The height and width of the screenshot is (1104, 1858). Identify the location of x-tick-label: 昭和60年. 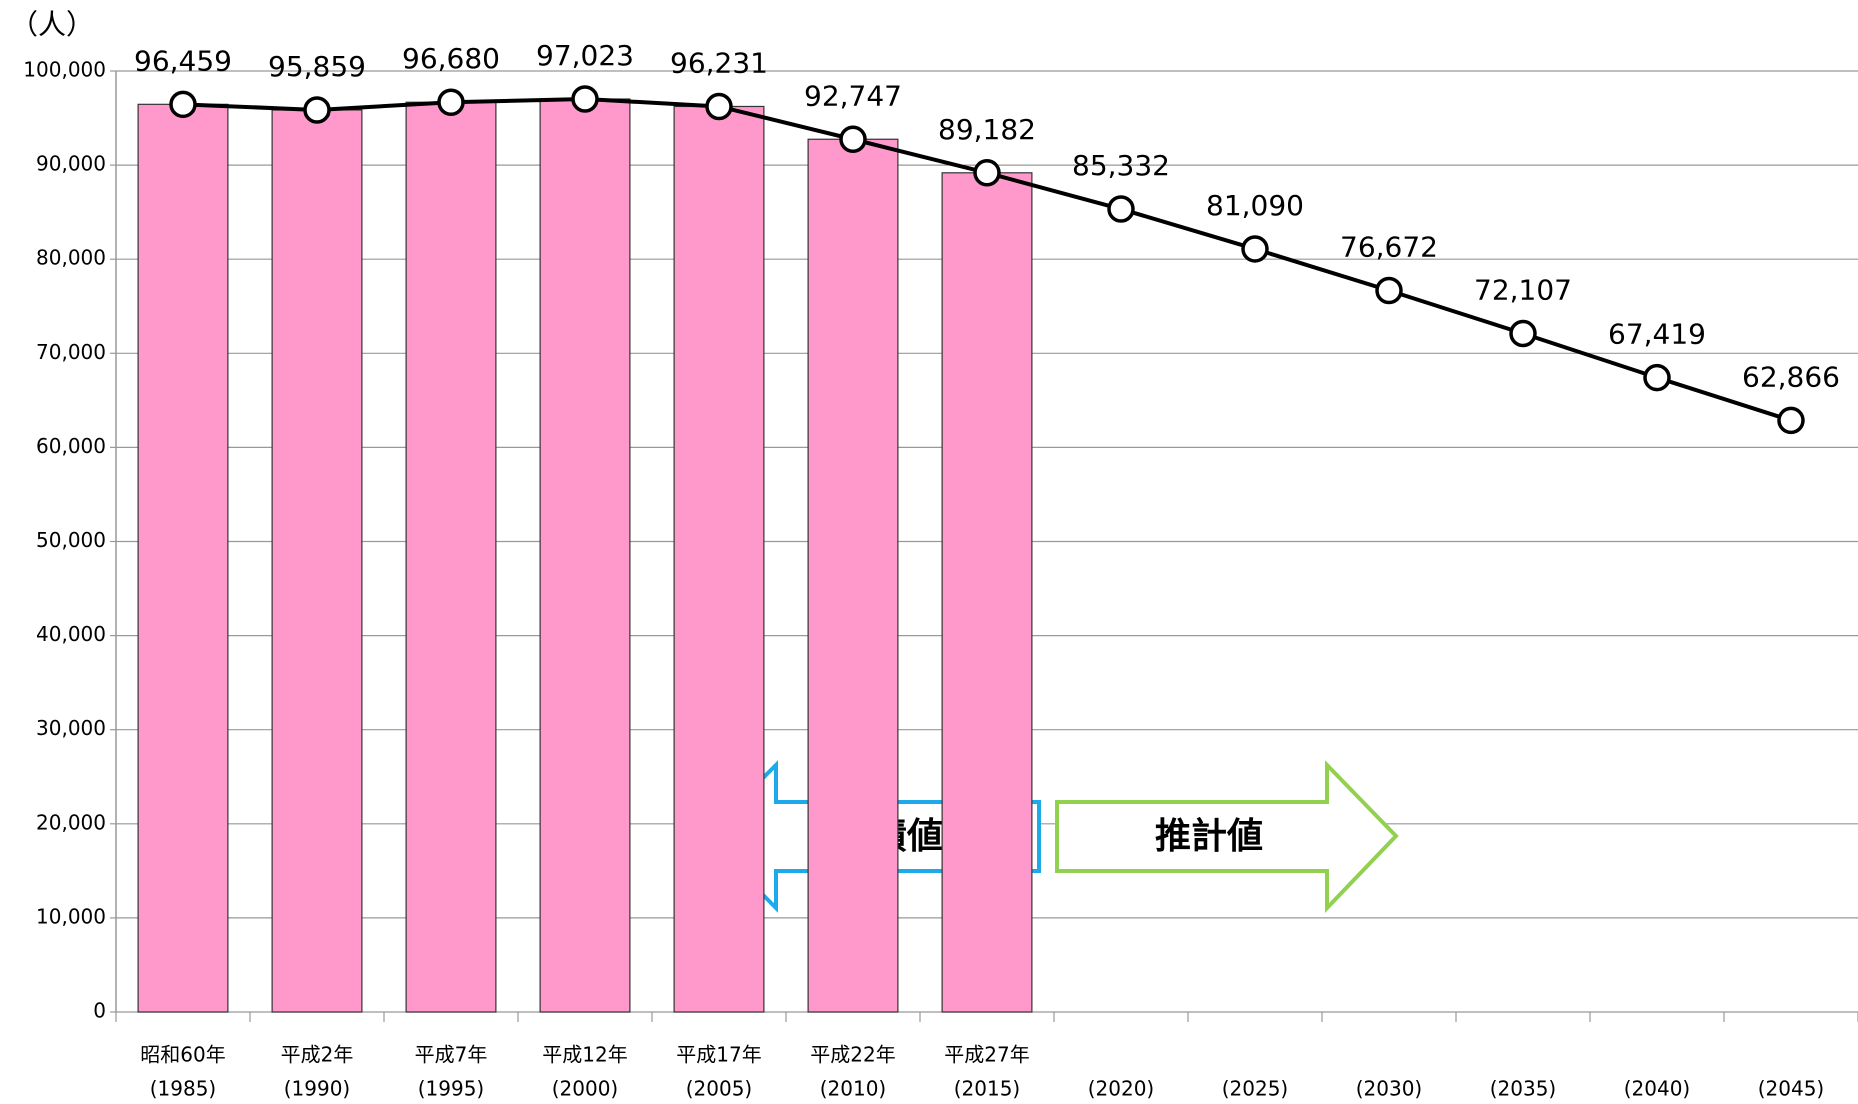
(182, 1055).